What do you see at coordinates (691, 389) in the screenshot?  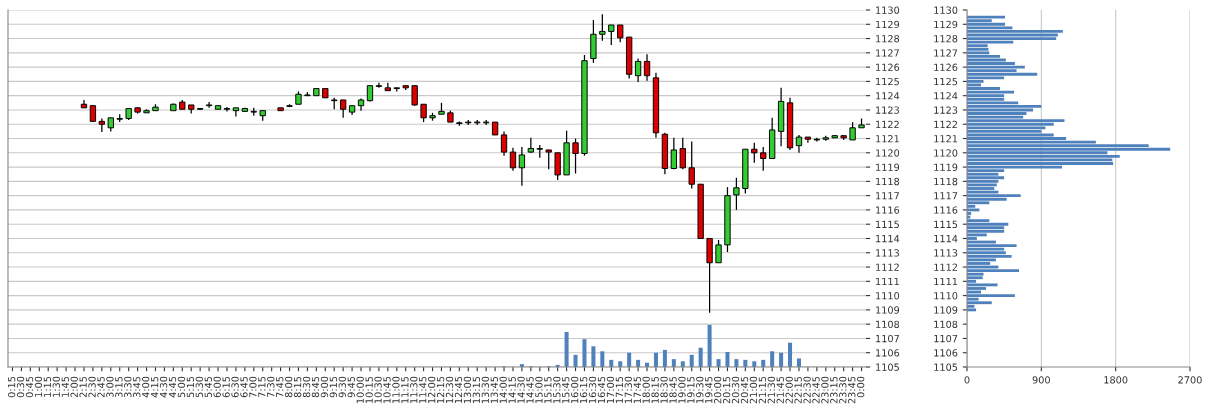 I see `x-tick-label: 19:15` at bounding box center [691, 389].